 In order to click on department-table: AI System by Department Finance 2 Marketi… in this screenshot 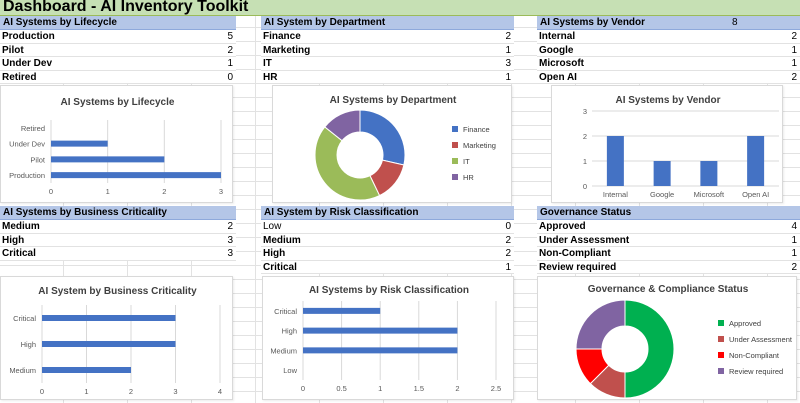, I will do `click(387, 50)`.